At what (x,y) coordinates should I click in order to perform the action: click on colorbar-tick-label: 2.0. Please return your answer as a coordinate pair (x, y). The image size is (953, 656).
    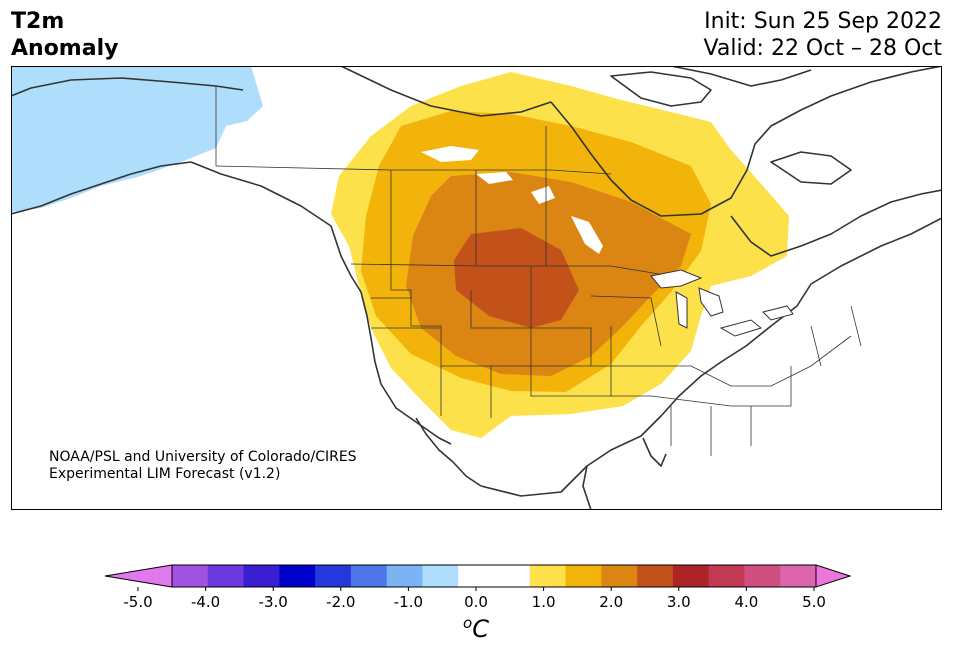
    Looking at the image, I should click on (611, 602).